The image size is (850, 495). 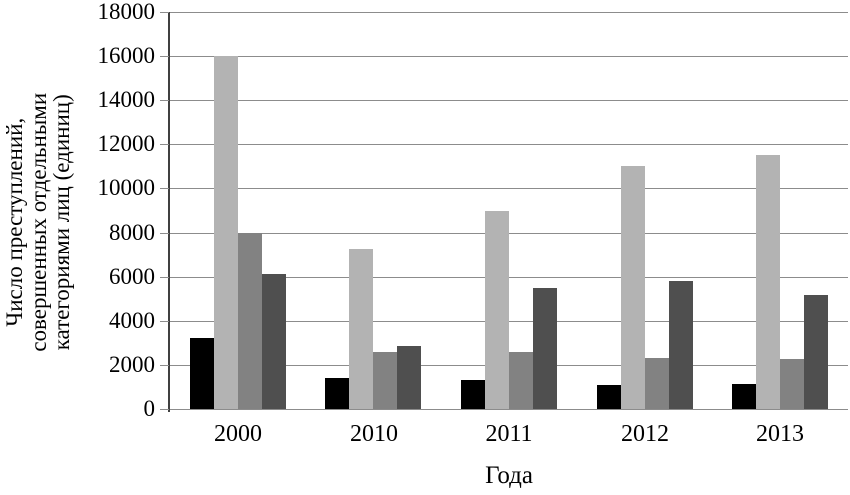 I want to click on x-category-label-2012: 2012, so click(x=645, y=434).